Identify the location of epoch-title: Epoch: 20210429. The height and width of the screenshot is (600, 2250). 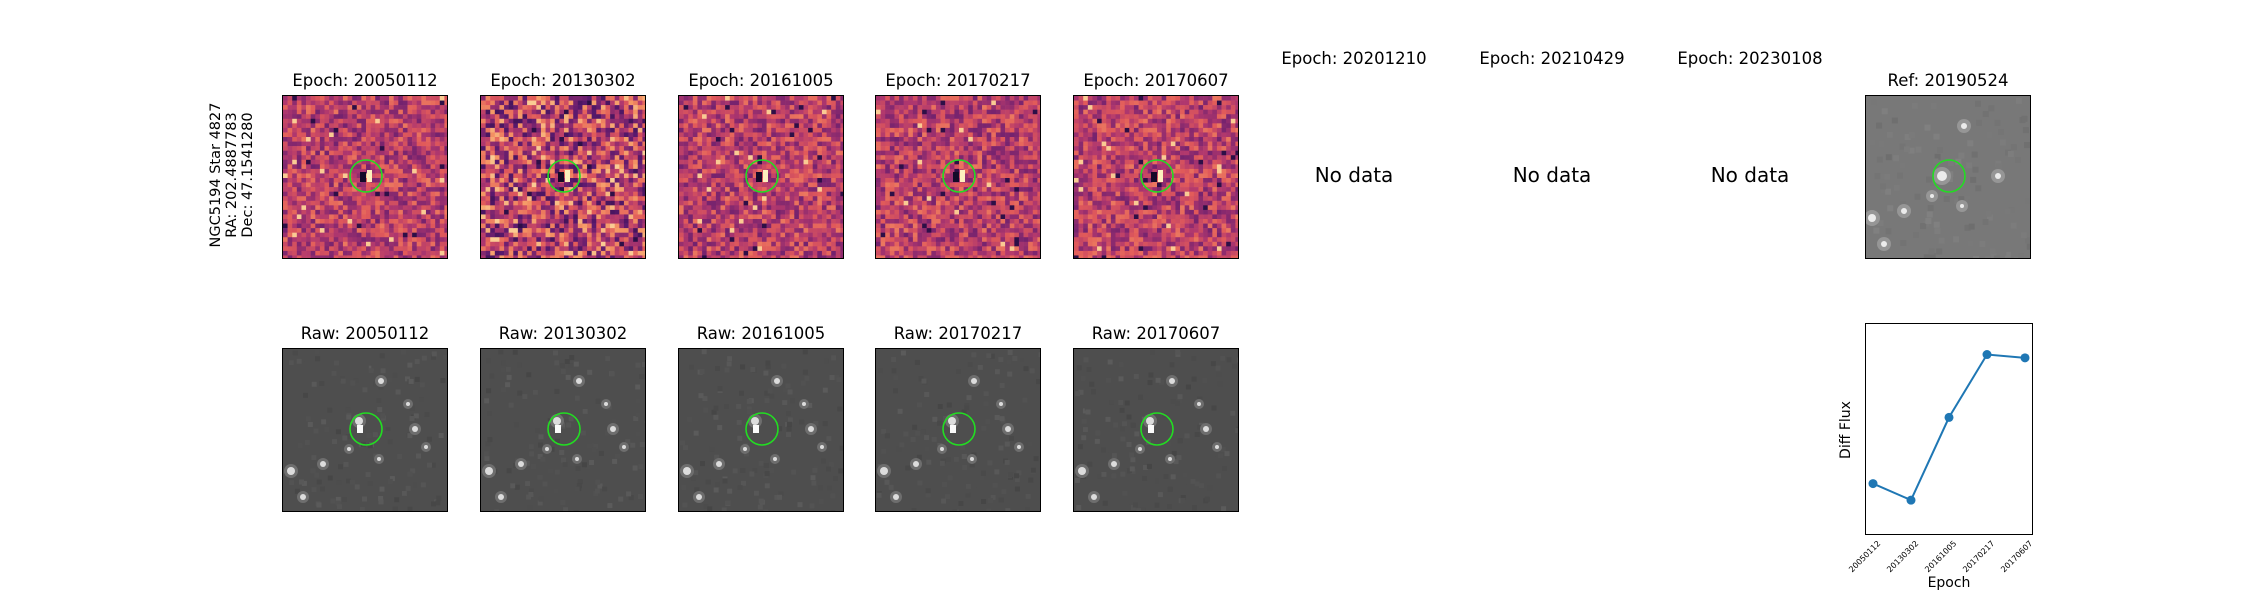
(1552, 58).